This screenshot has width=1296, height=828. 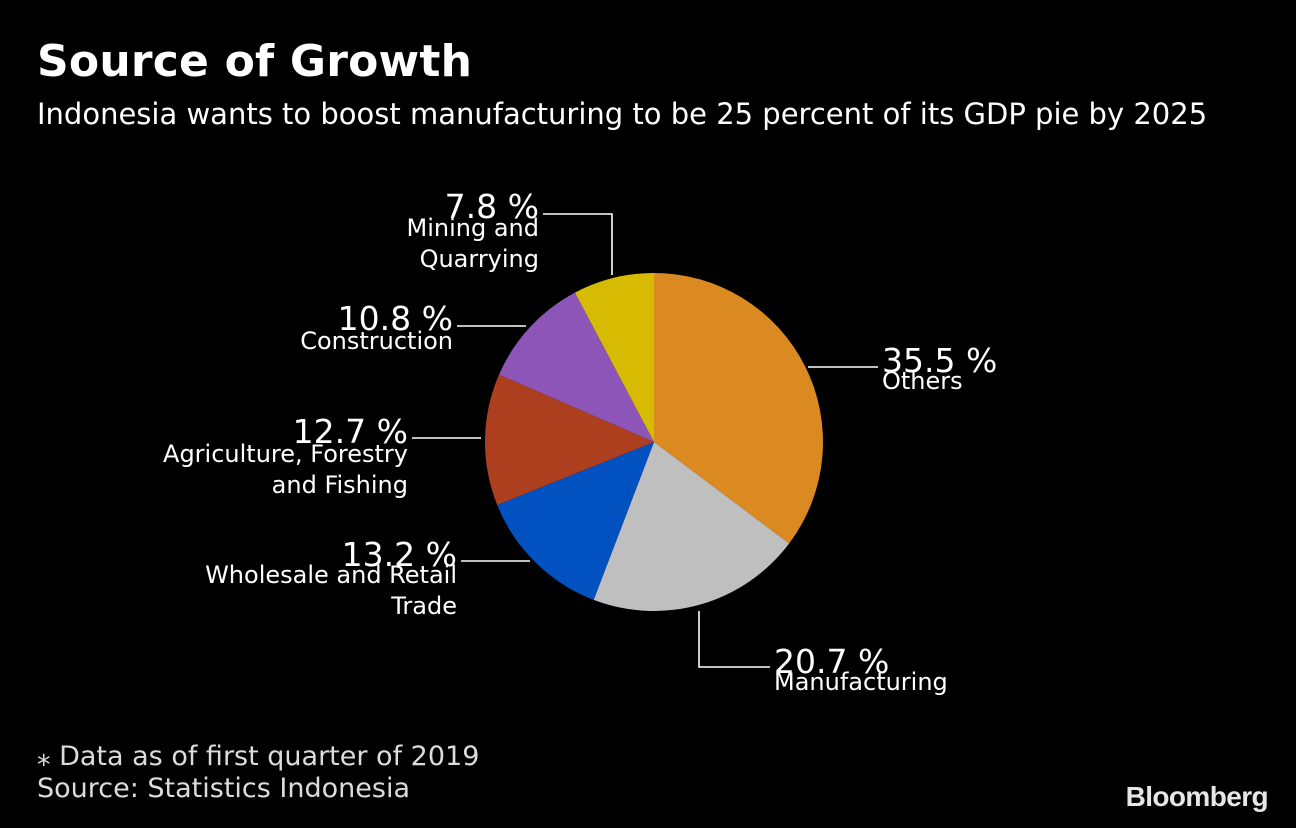 I want to click on slice-value-label-4: 10.8 %, so click(x=395, y=318).